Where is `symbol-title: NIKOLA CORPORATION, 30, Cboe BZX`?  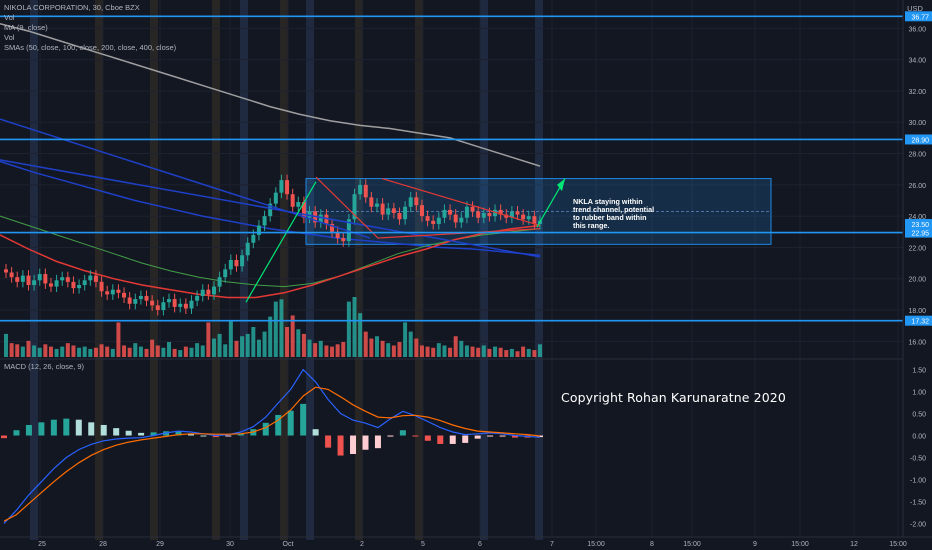 symbol-title: NIKOLA CORPORATION, 30, Cboe BZX is located at coordinates (72, 7).